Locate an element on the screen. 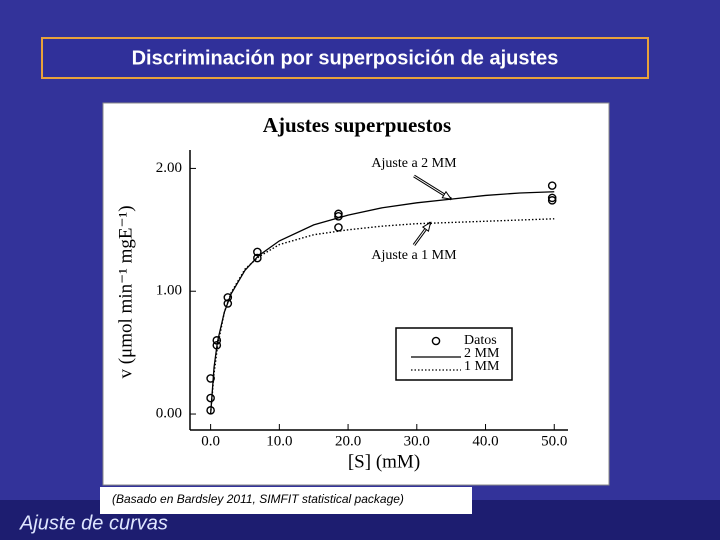 The width and height of the screenshot is (720, 540). x-tick-label: 50.0 is located at coordinates (554, 441).